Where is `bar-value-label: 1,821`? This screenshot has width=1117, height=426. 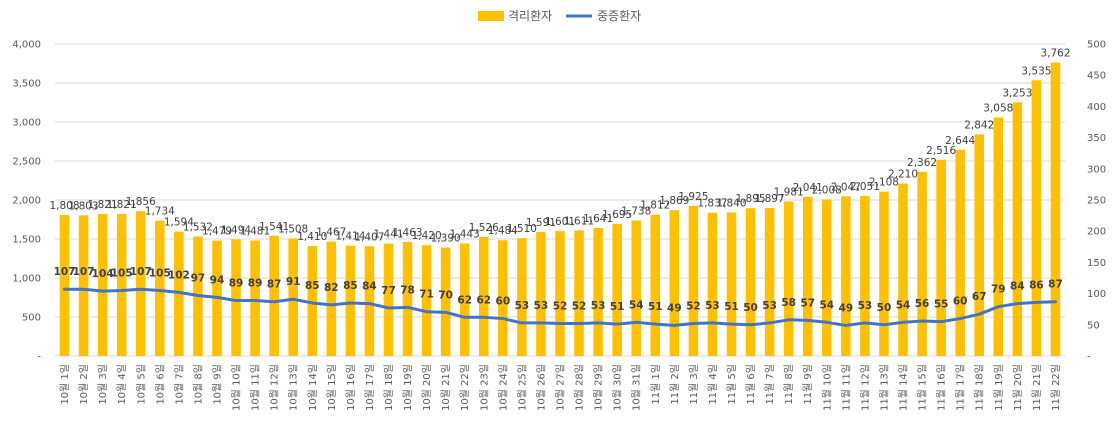
bar-value-label: 1,821 is located at coordinates (122, 205).